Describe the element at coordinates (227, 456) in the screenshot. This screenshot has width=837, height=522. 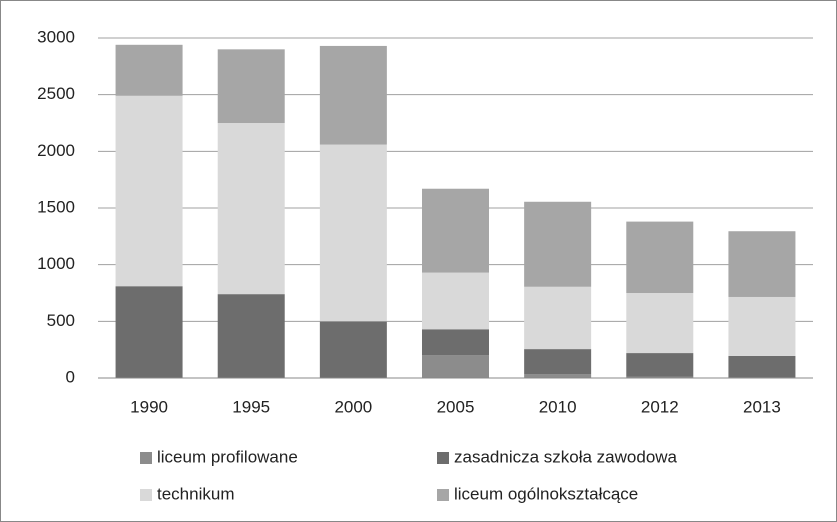
I see `legend-label: liceum profilowane` at that location.